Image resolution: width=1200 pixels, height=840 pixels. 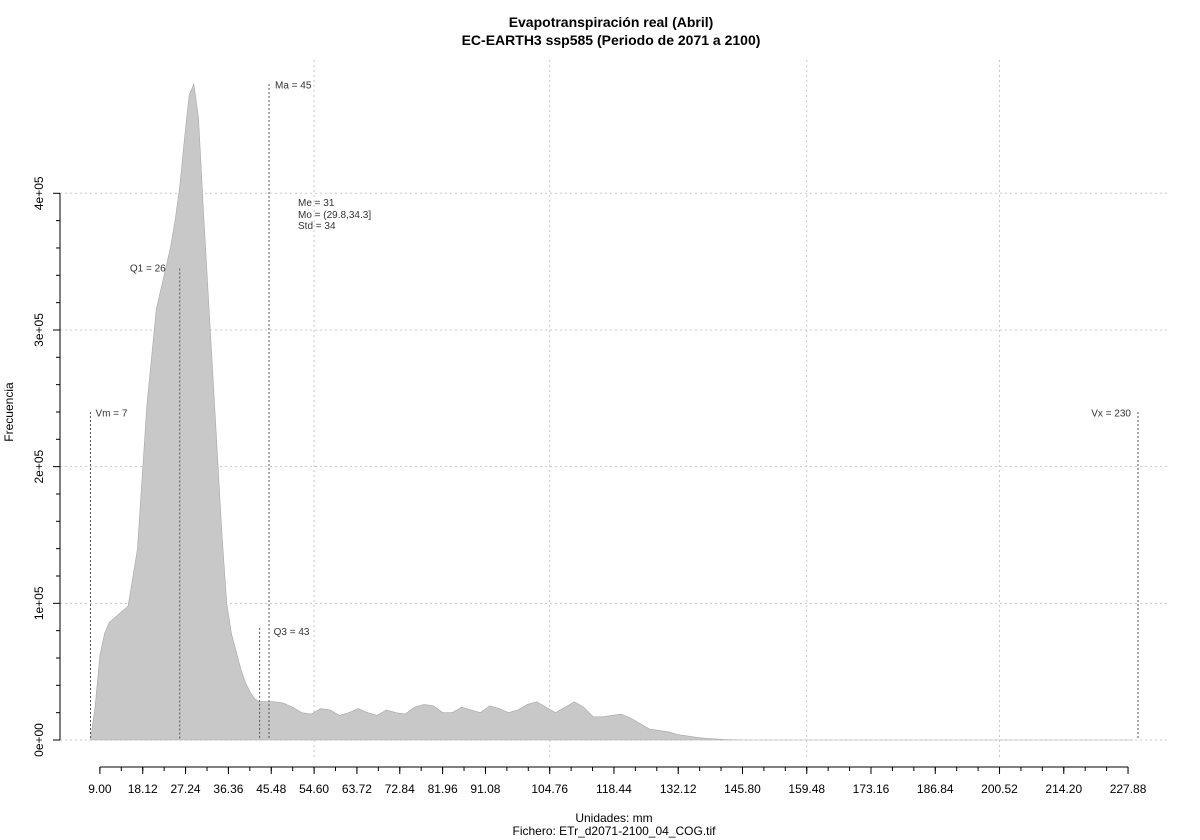 I want to click on y-tick-label-3: 3e+05, so click(x=39, y=330).